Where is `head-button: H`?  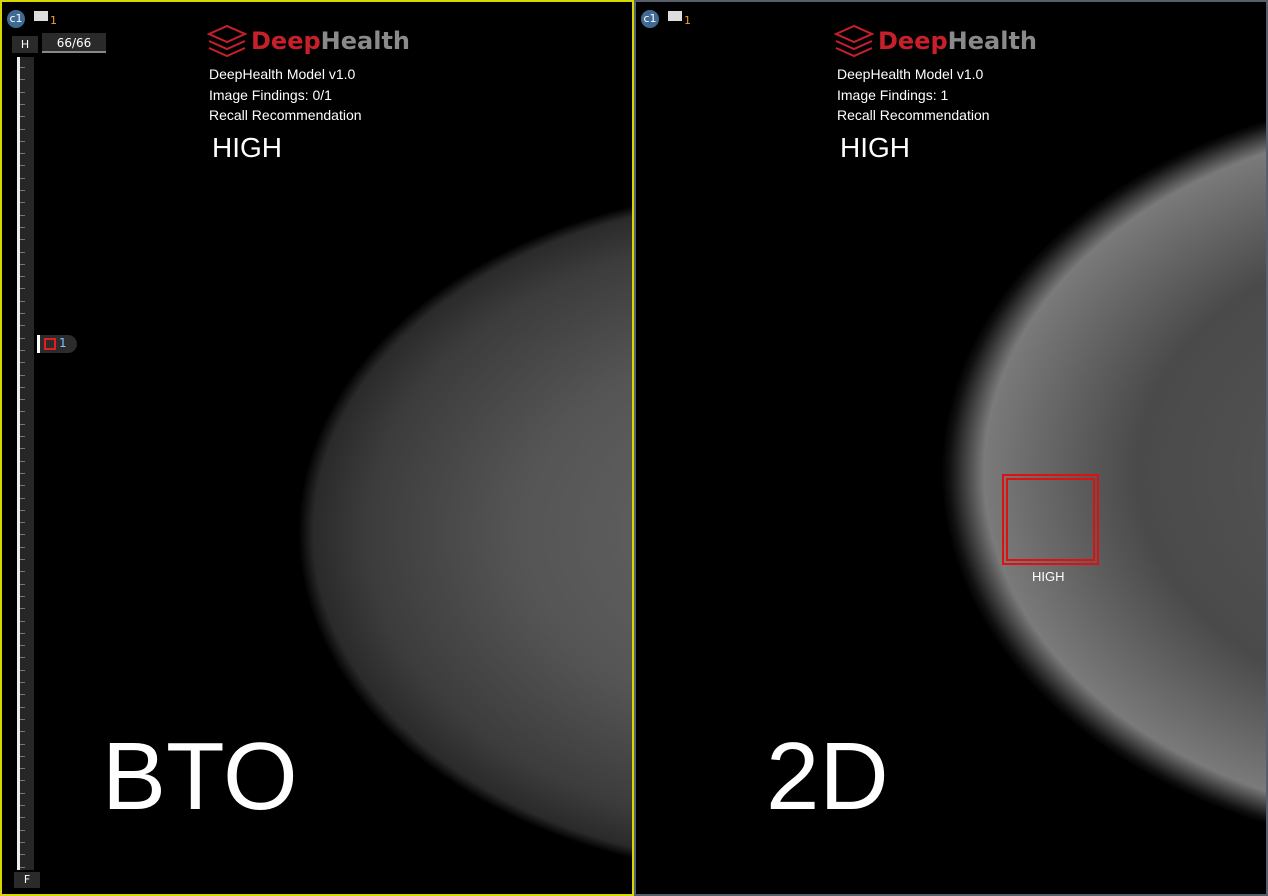 head-button: H is located at coordinates (25, 44).